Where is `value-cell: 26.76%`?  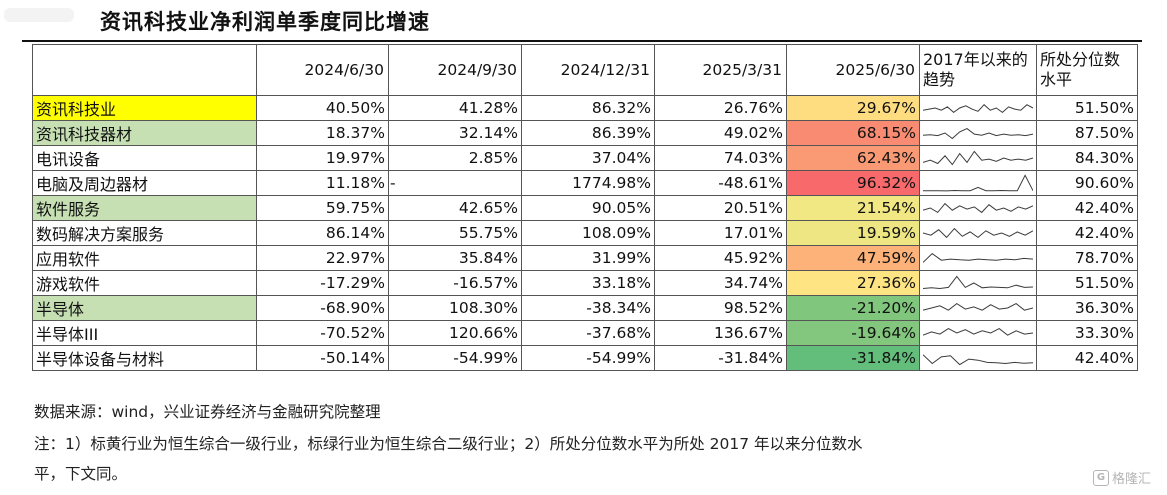
value-cell: 26.76% is located at coordinates (720, 108).